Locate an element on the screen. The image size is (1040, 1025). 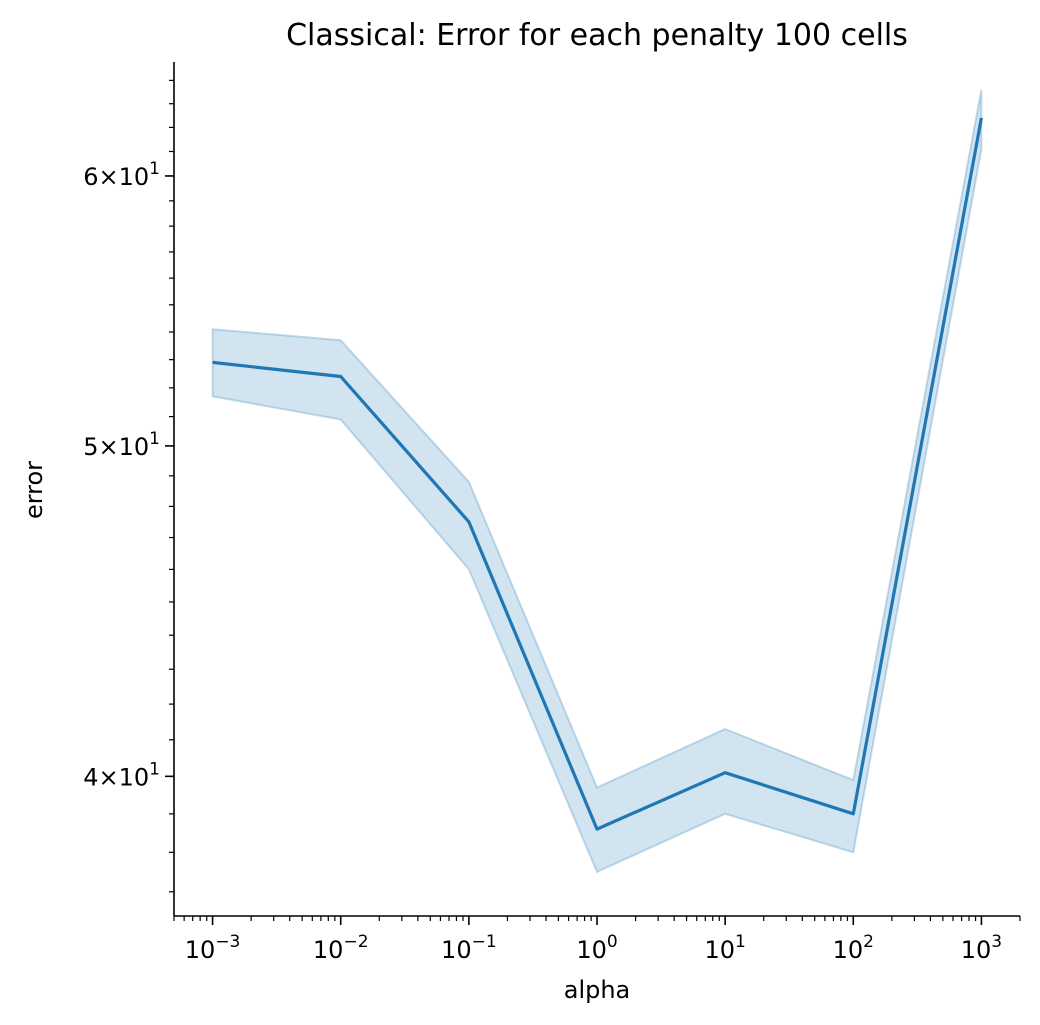
x-tick-exponent: 3 is located at coordinates (996, 942).